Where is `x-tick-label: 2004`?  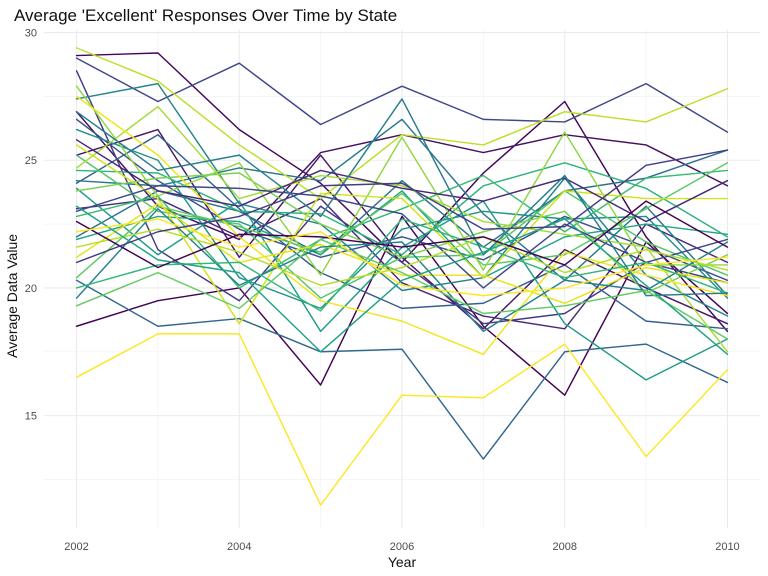 x-tick-label: 2004 is located at coordinates (239, 547).